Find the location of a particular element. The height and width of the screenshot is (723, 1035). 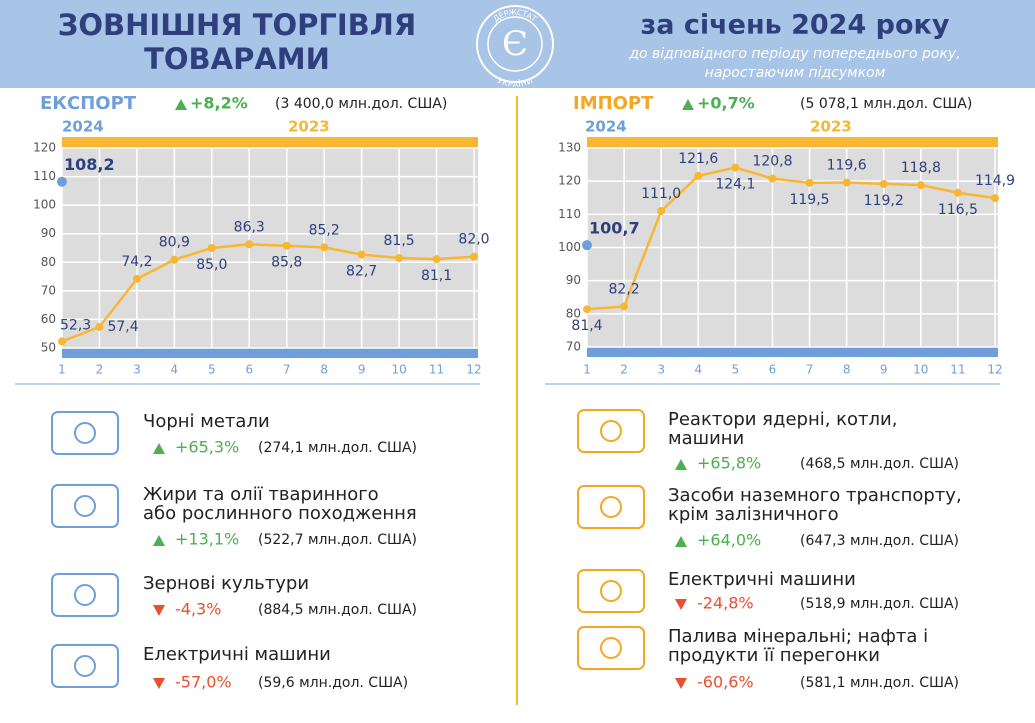

plot-area is located at coordinates (270, 248).